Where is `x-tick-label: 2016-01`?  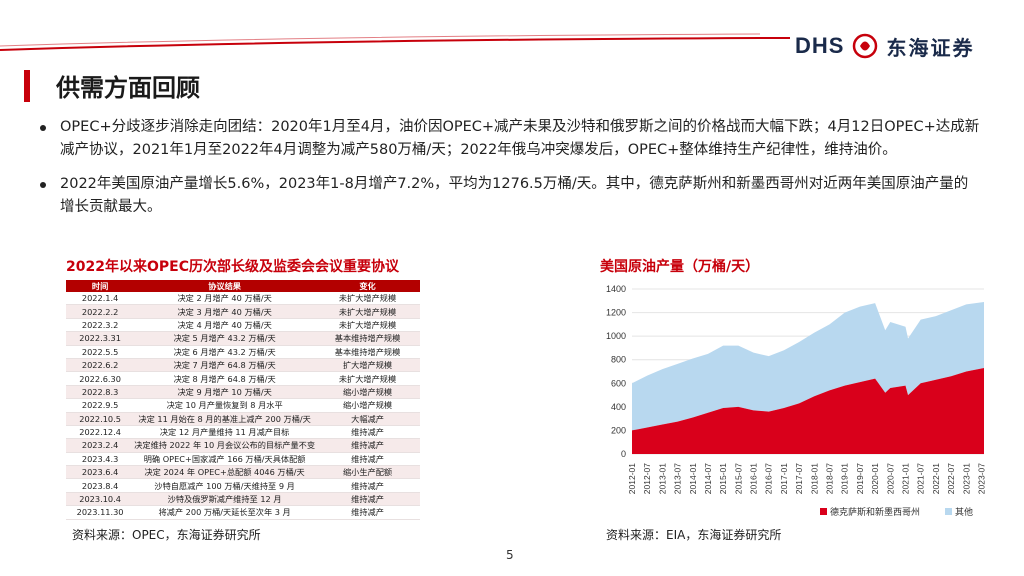 x-tick-label: 2016-01 is located at coordinates (754, 478).